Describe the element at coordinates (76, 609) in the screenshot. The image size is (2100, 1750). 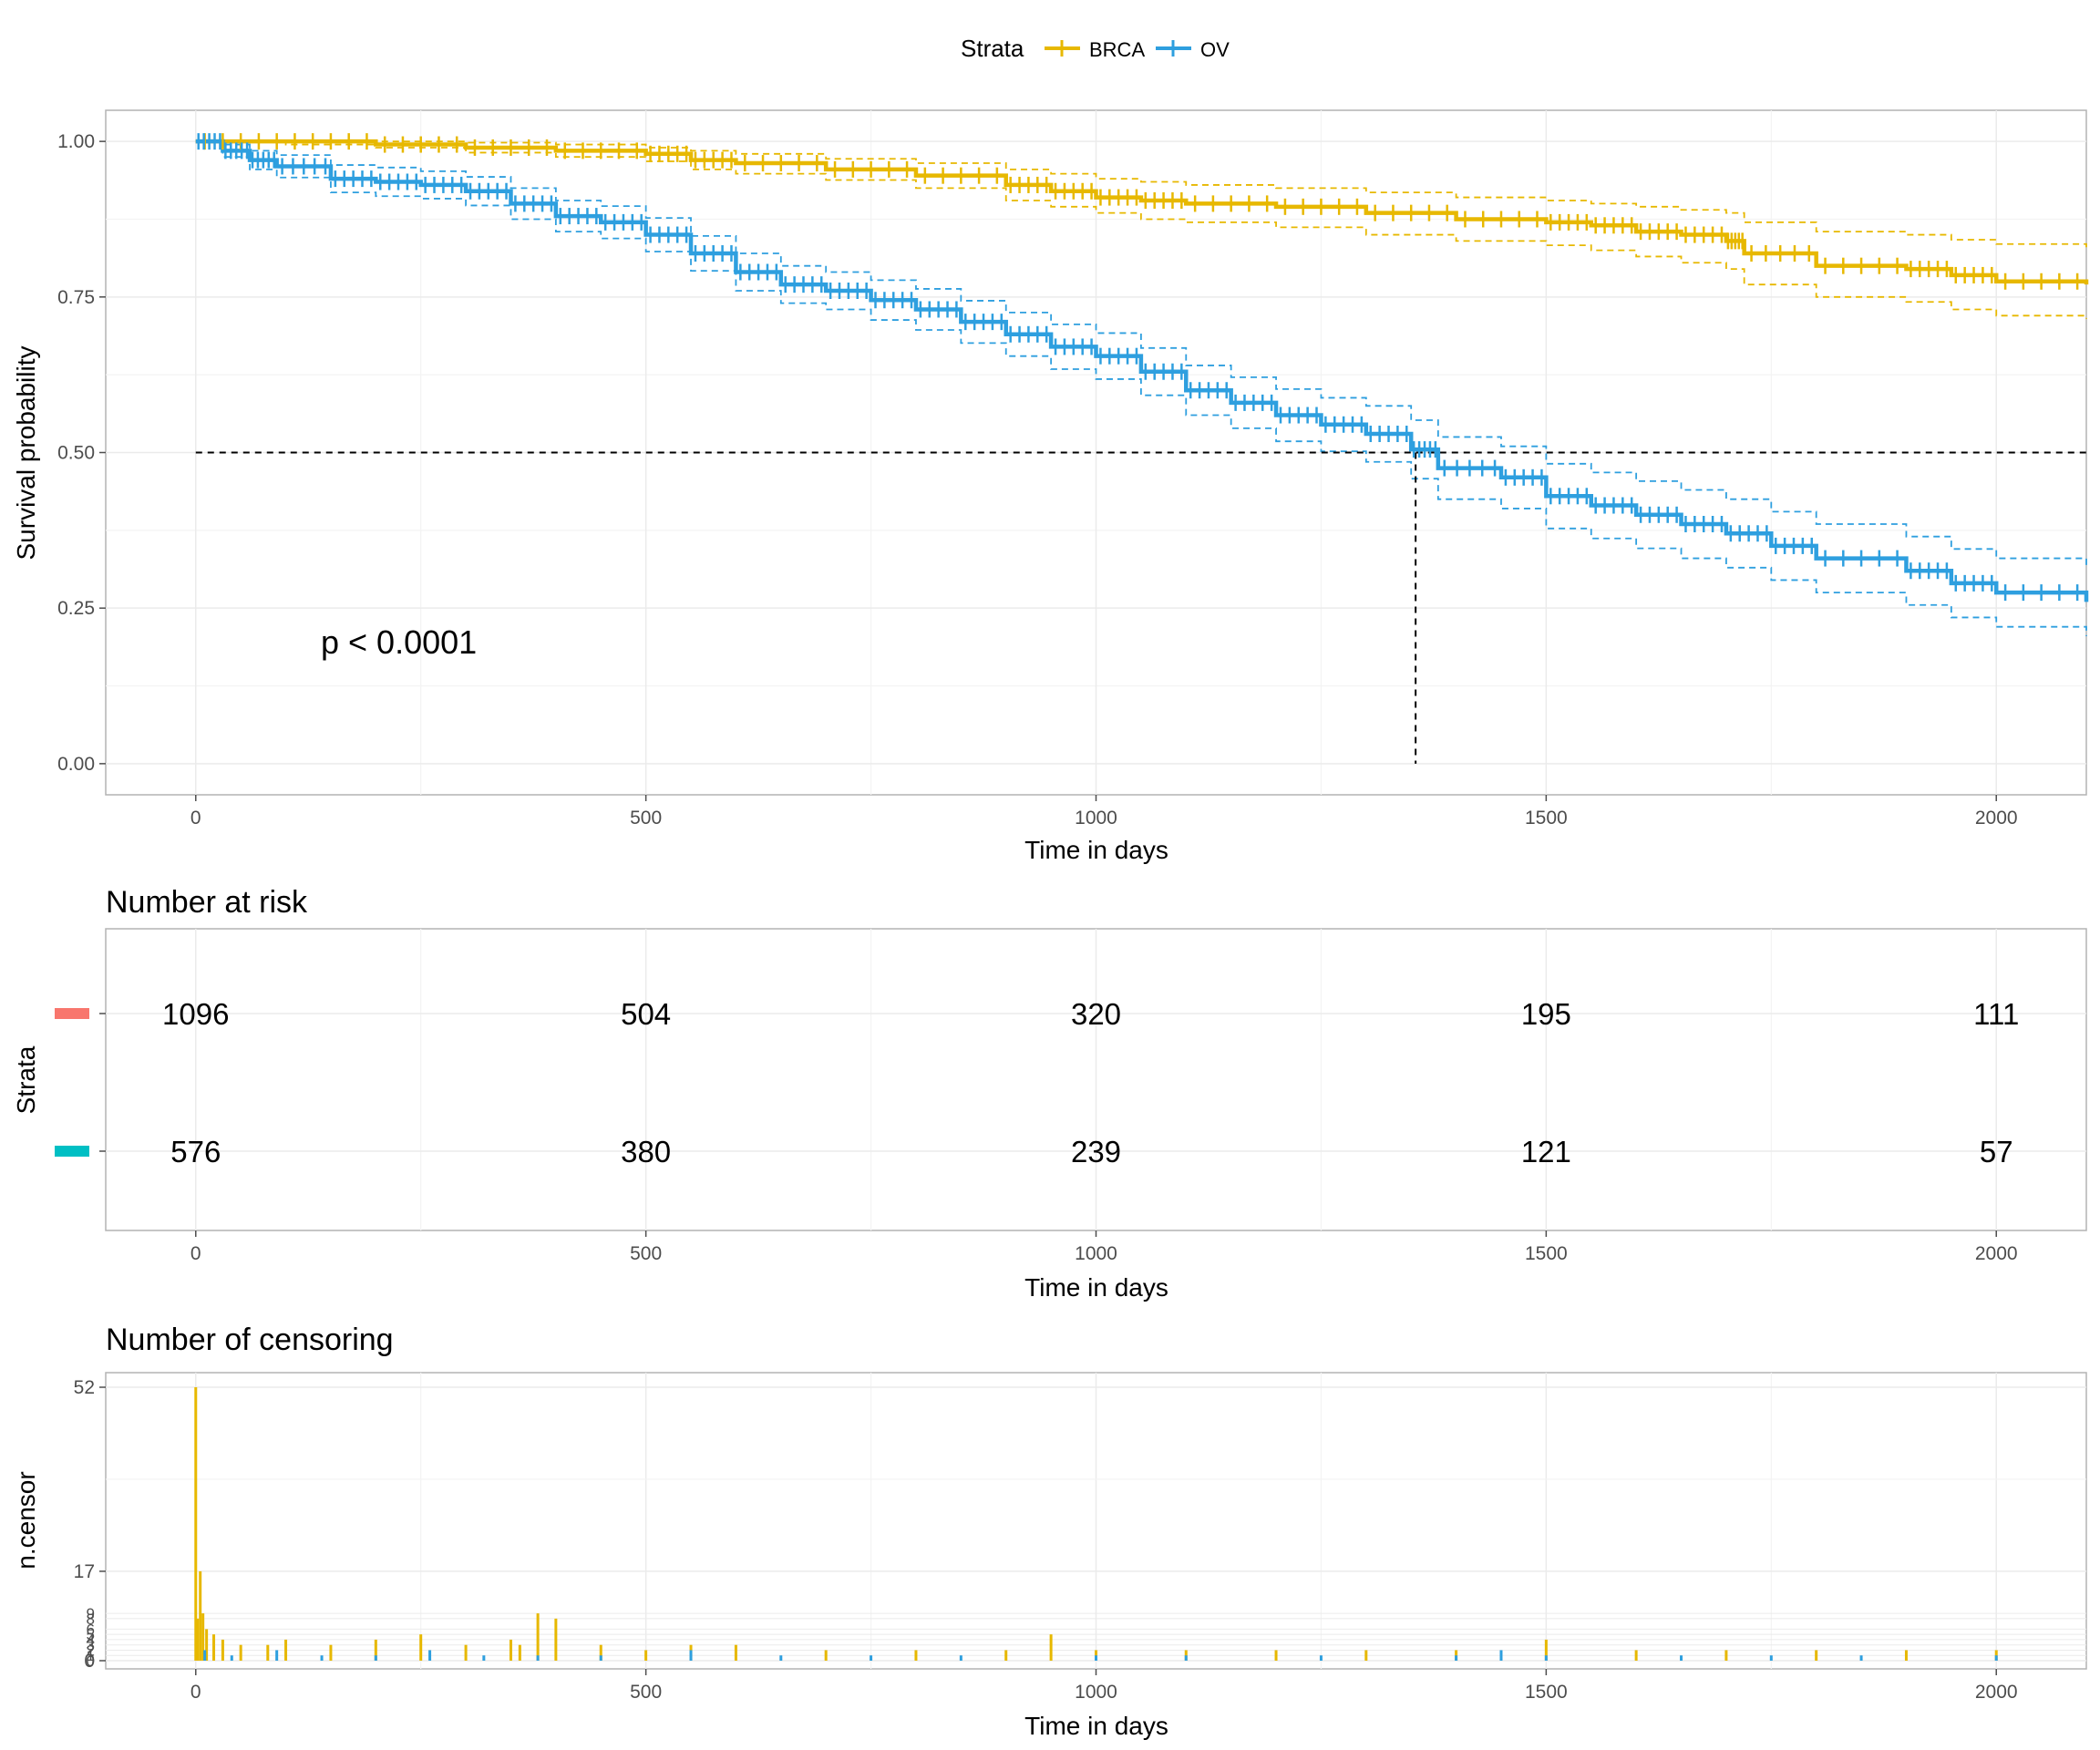
I see `survival-y-tick-label: 0.25` at that location.